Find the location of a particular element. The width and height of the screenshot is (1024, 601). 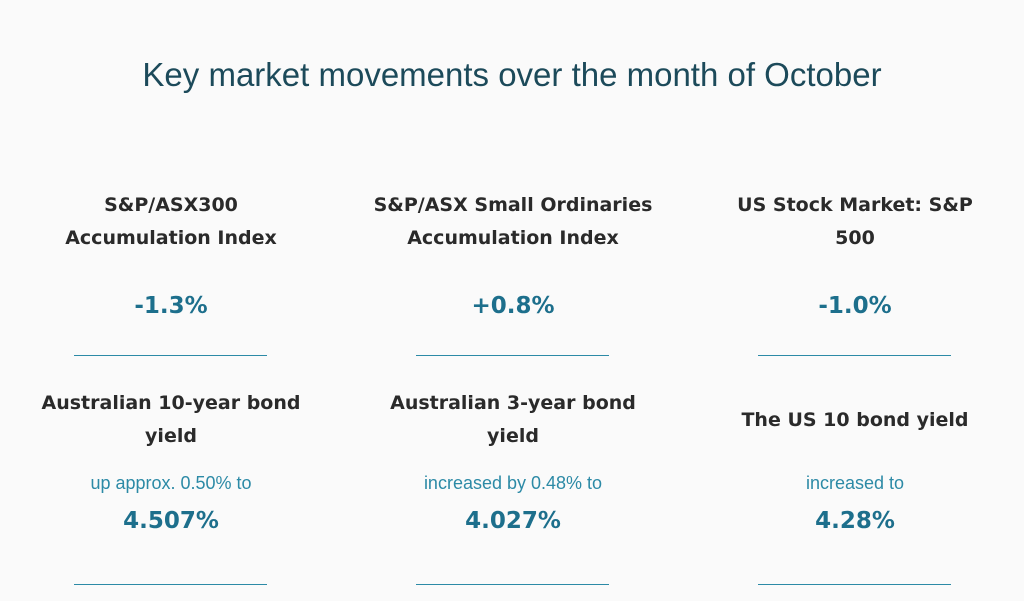

card-note: increased to is located at coordinates (855, 483).